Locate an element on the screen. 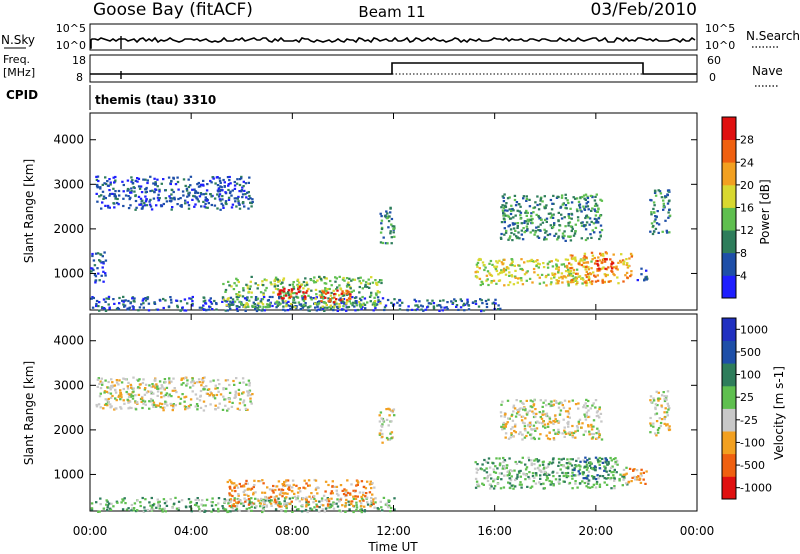 The image size is (800, 554). xtick-label: 00:00 is located at coordinates (90, 531).